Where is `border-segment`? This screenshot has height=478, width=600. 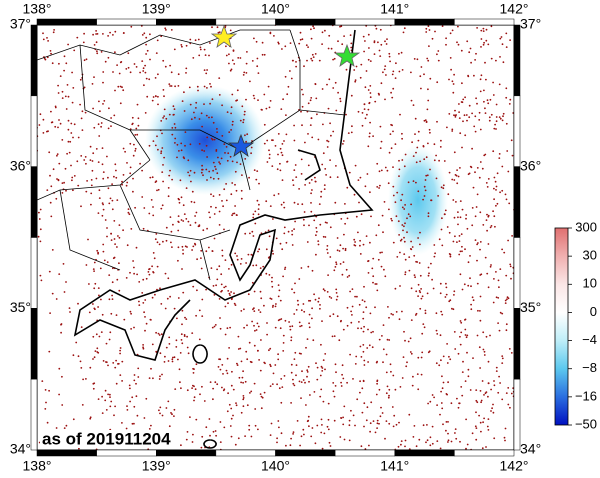 border-segment is located at coordinates (186, 453).